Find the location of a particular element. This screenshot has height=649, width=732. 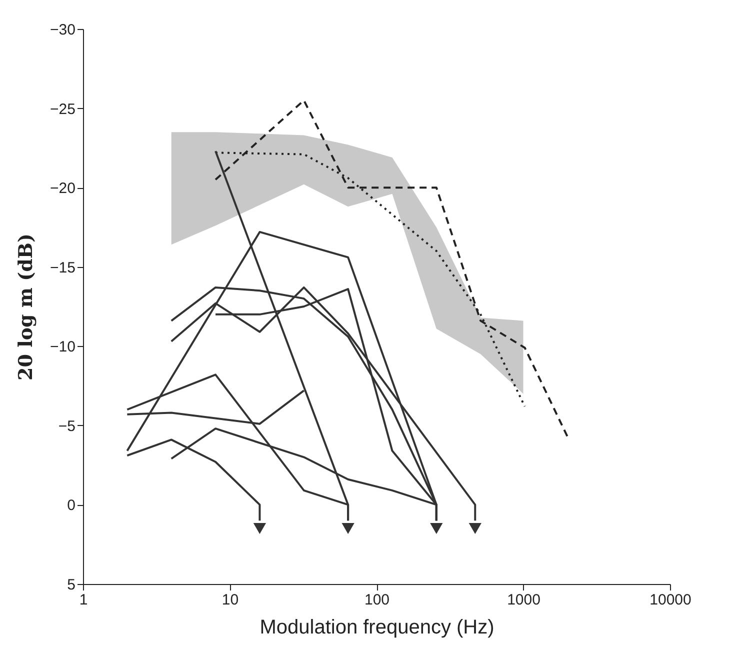

x-tick-label: 100 is located at coordinates (377, 600).